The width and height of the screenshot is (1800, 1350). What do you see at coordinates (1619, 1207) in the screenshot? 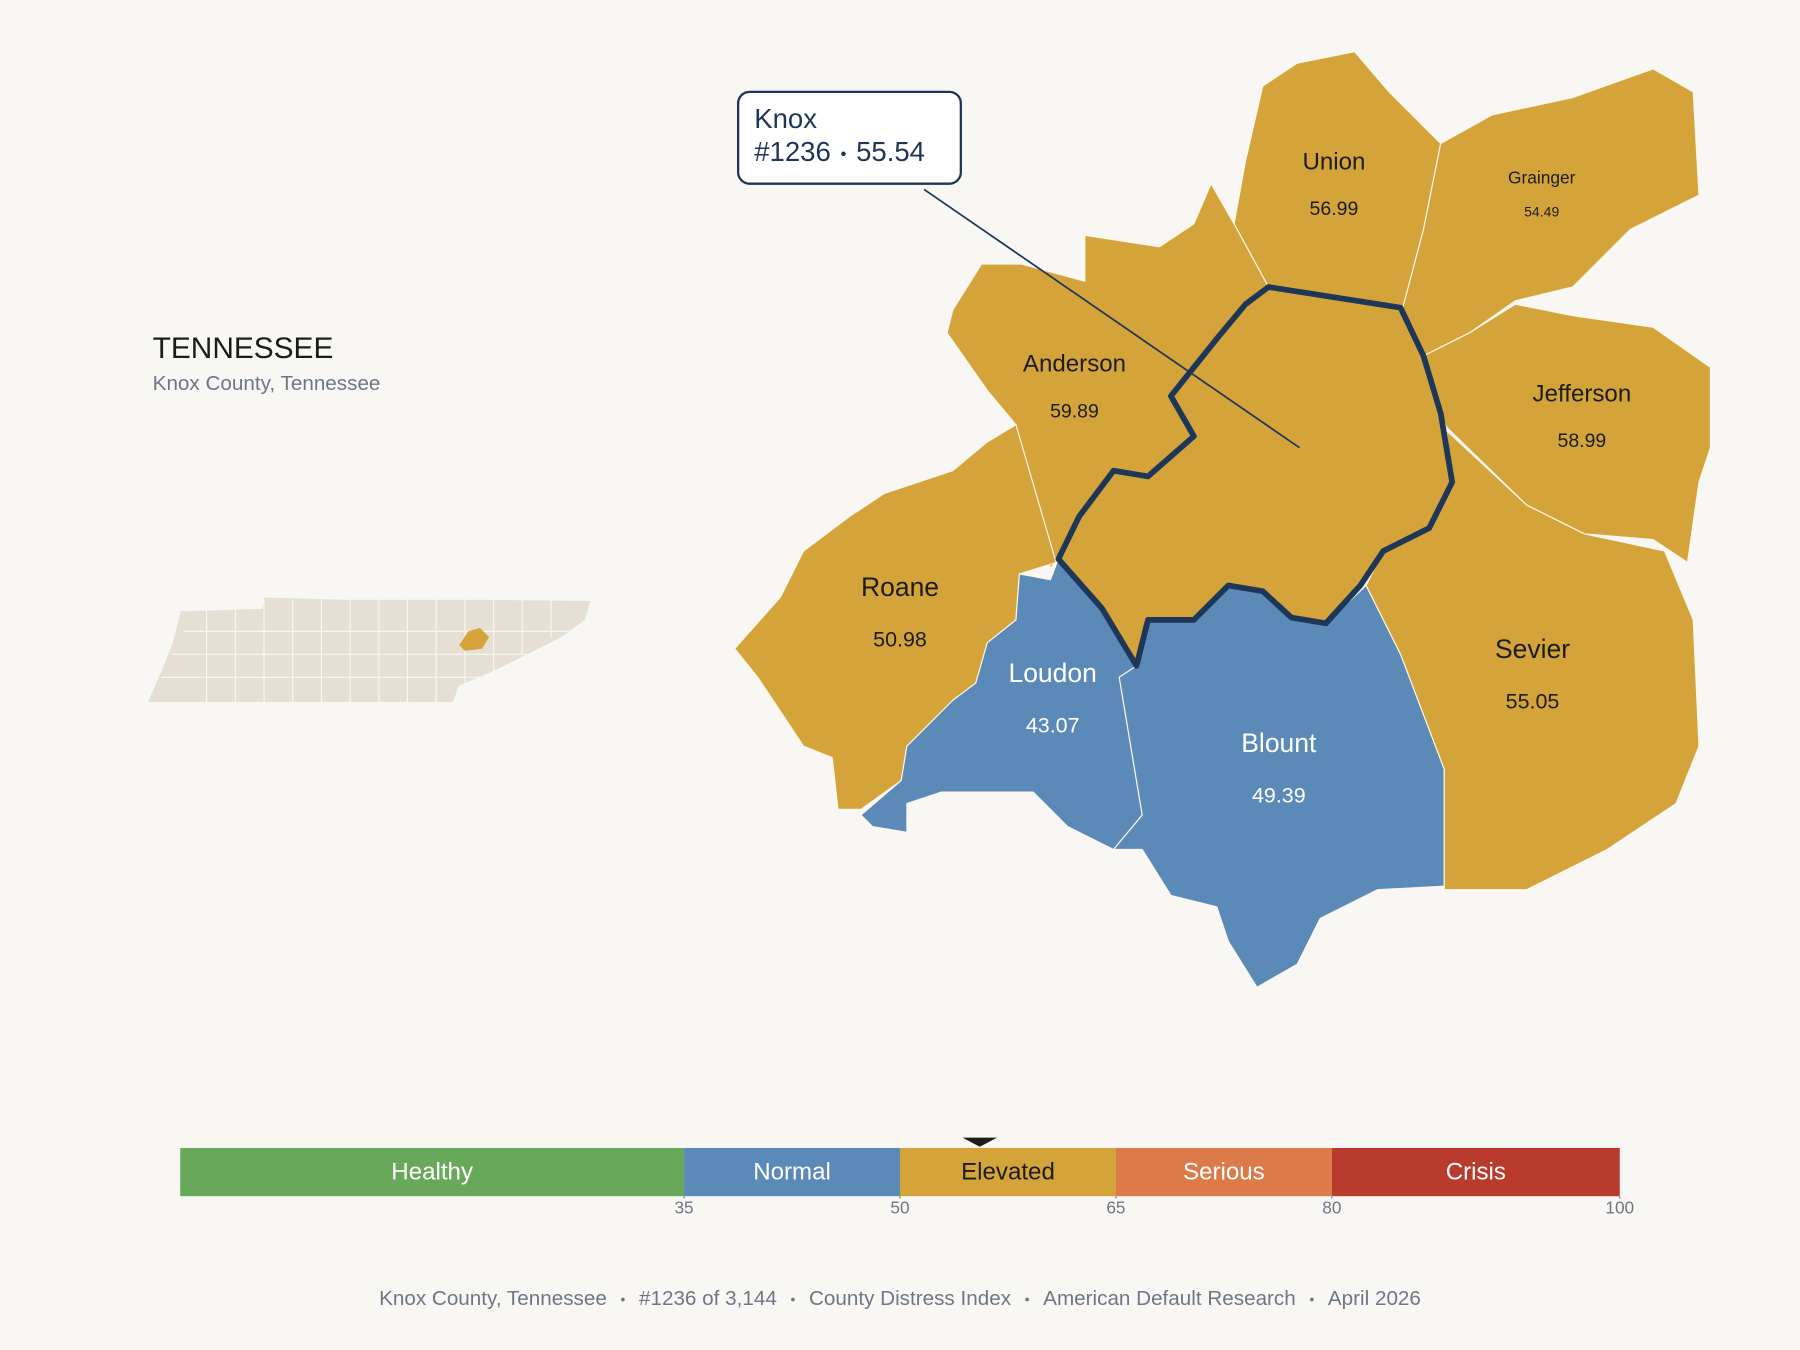
I see `tick-label: 100` at bounding box center [1619, 1207].